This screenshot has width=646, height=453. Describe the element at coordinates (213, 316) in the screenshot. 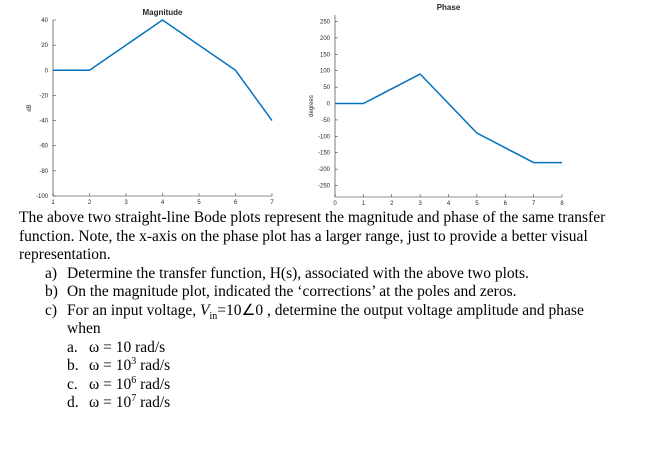

I see `subscript: in` at that location.